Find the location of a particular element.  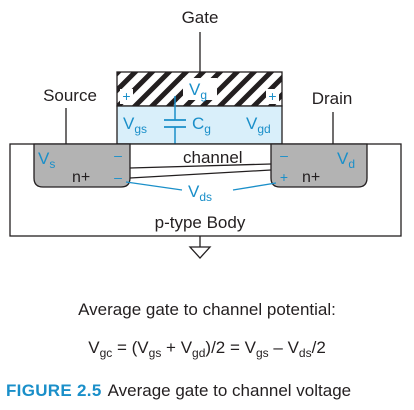

body-label: p-type Body is located at coordinates (200, 222).